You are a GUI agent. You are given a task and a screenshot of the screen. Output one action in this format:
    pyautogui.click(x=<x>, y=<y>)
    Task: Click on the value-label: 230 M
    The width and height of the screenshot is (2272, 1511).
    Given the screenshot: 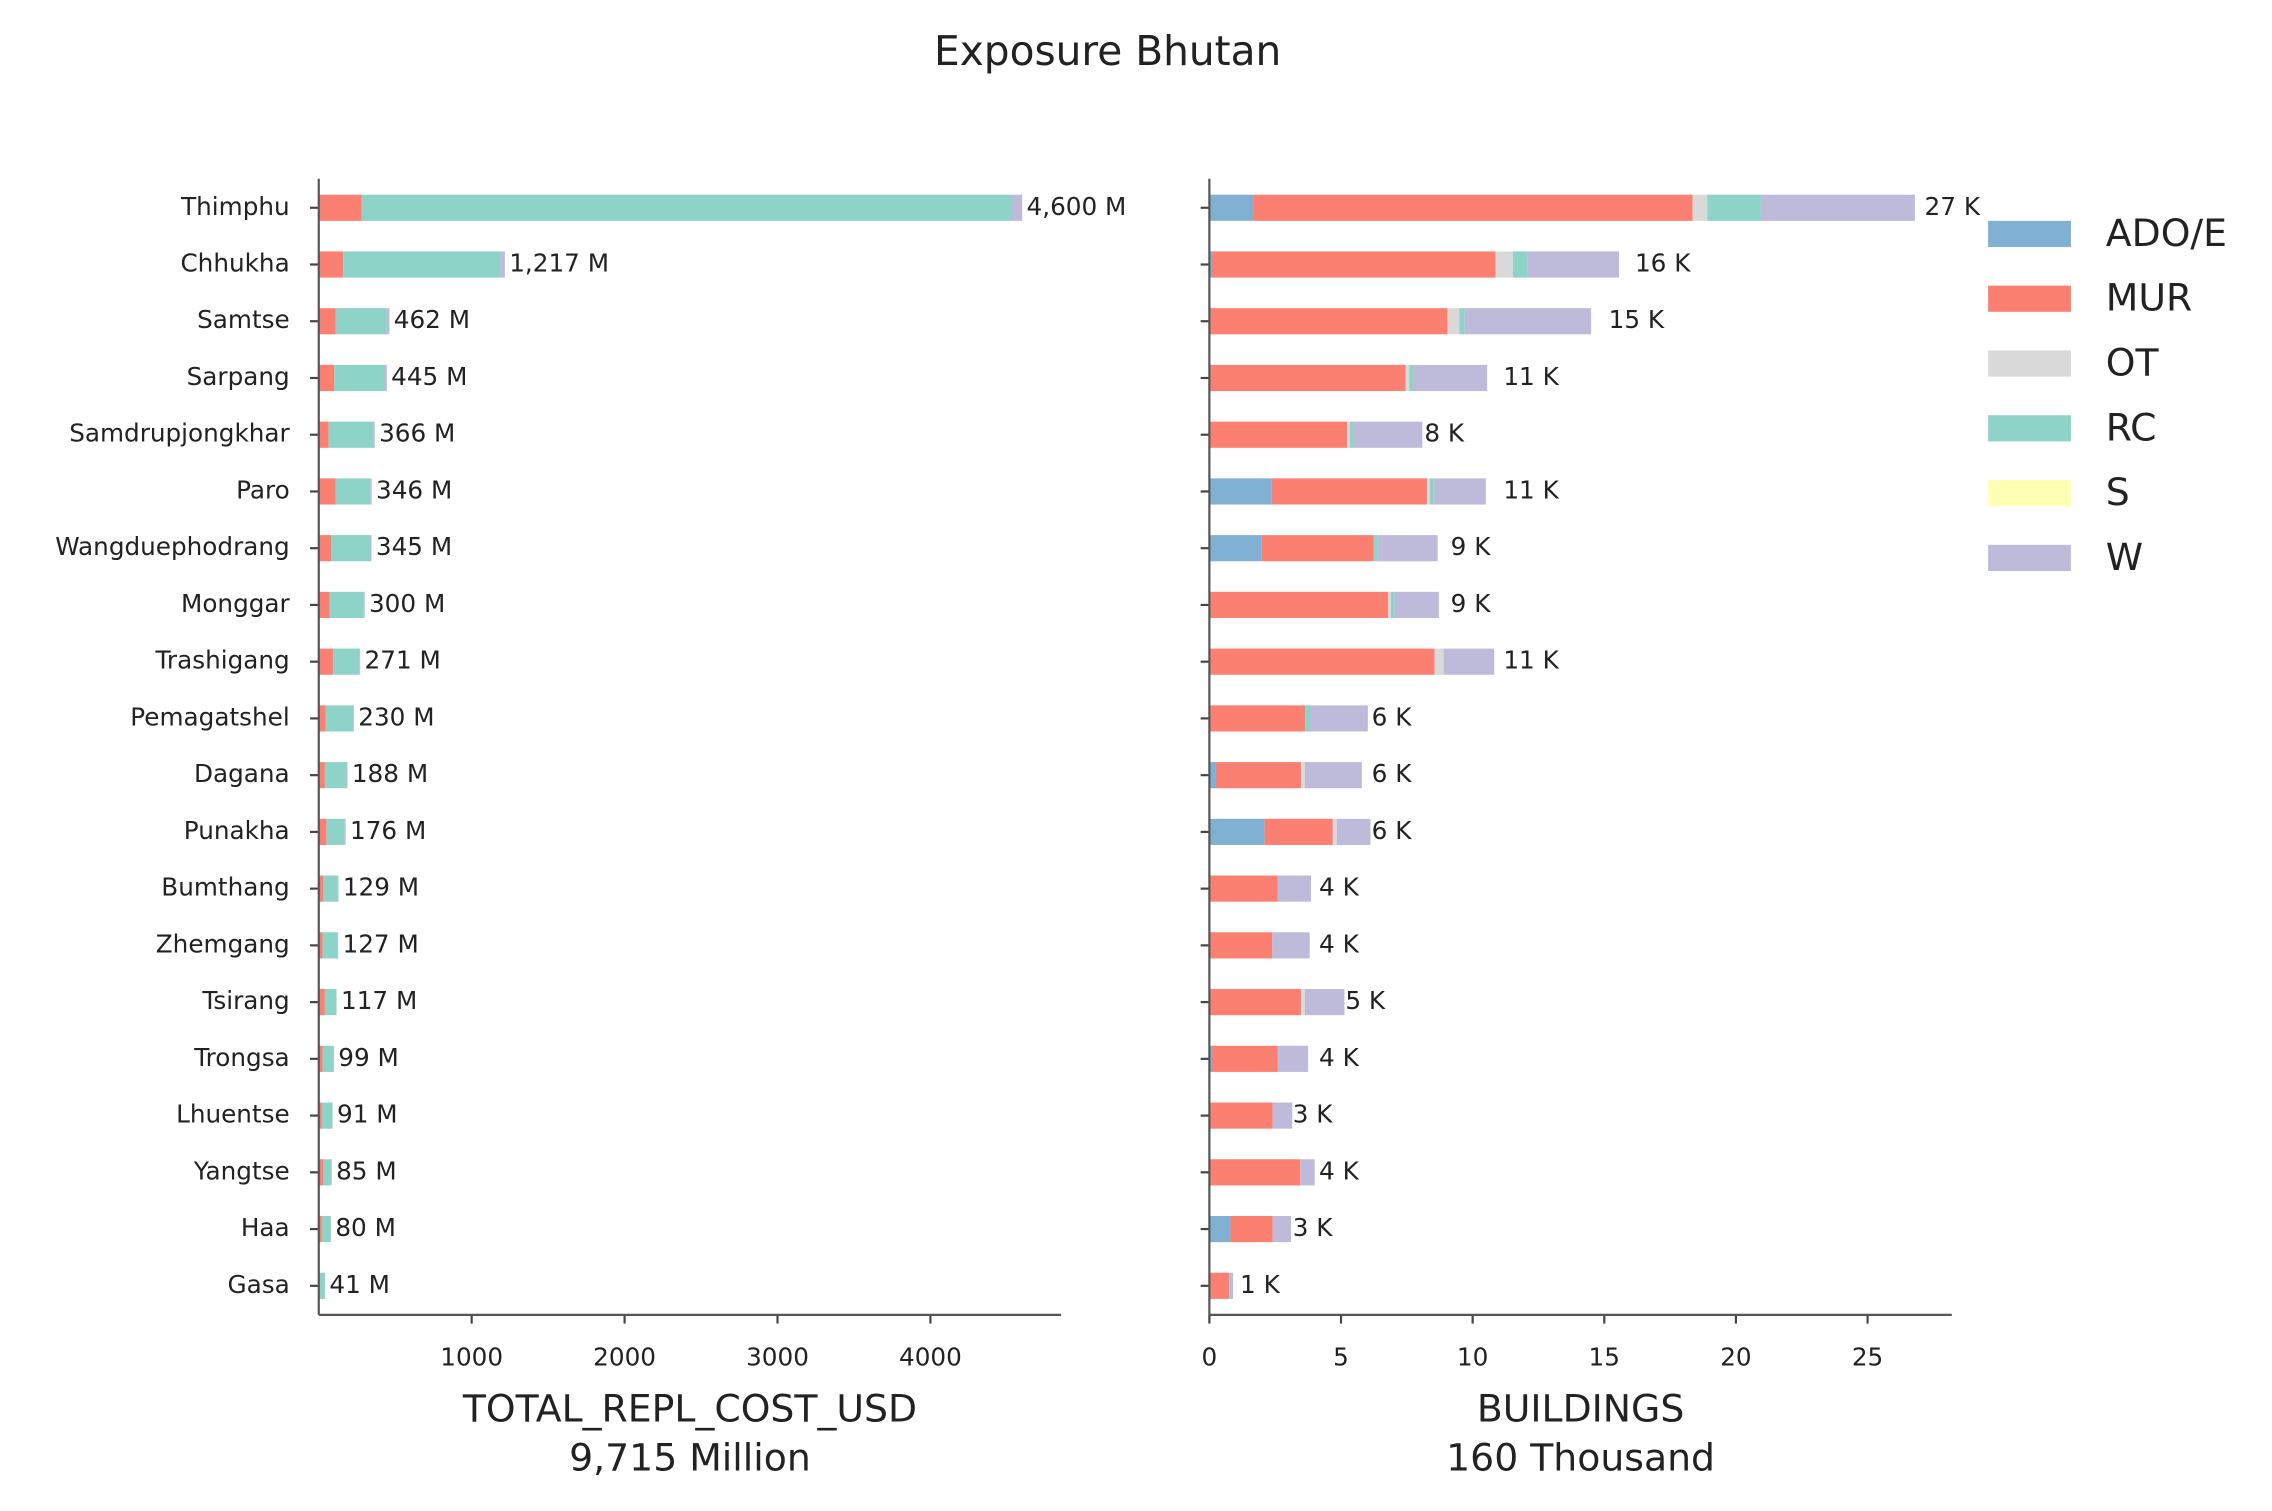 What is the action you would take?
    pyautogui.click(x=396, y=716)
    